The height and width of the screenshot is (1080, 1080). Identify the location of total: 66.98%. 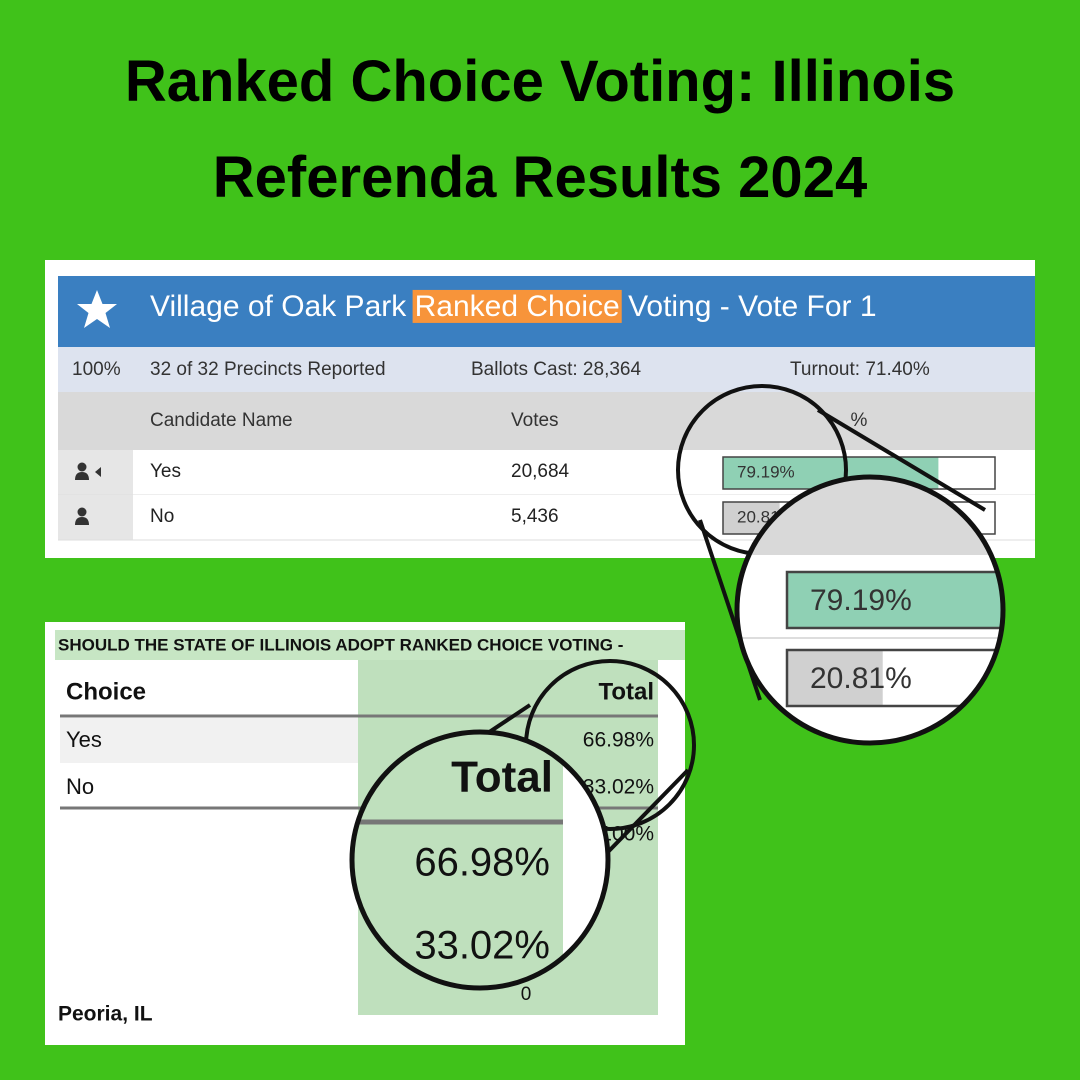
(618, 740).